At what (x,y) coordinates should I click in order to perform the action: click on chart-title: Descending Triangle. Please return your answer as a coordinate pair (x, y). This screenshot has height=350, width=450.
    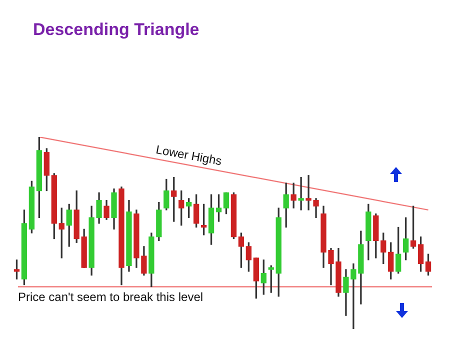
    Looking at the image, I should click on (116, 30).